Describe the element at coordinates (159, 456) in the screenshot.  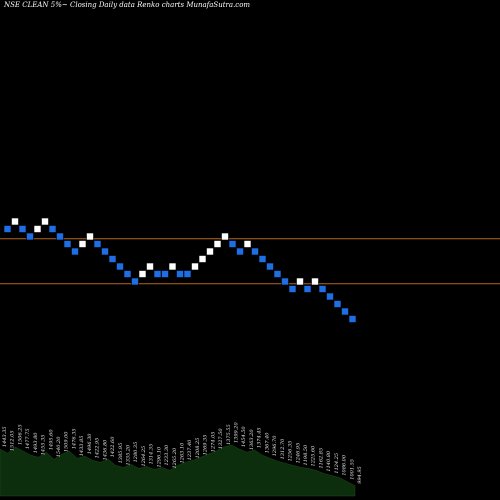
I see `price-label: 1296.10` at that location.